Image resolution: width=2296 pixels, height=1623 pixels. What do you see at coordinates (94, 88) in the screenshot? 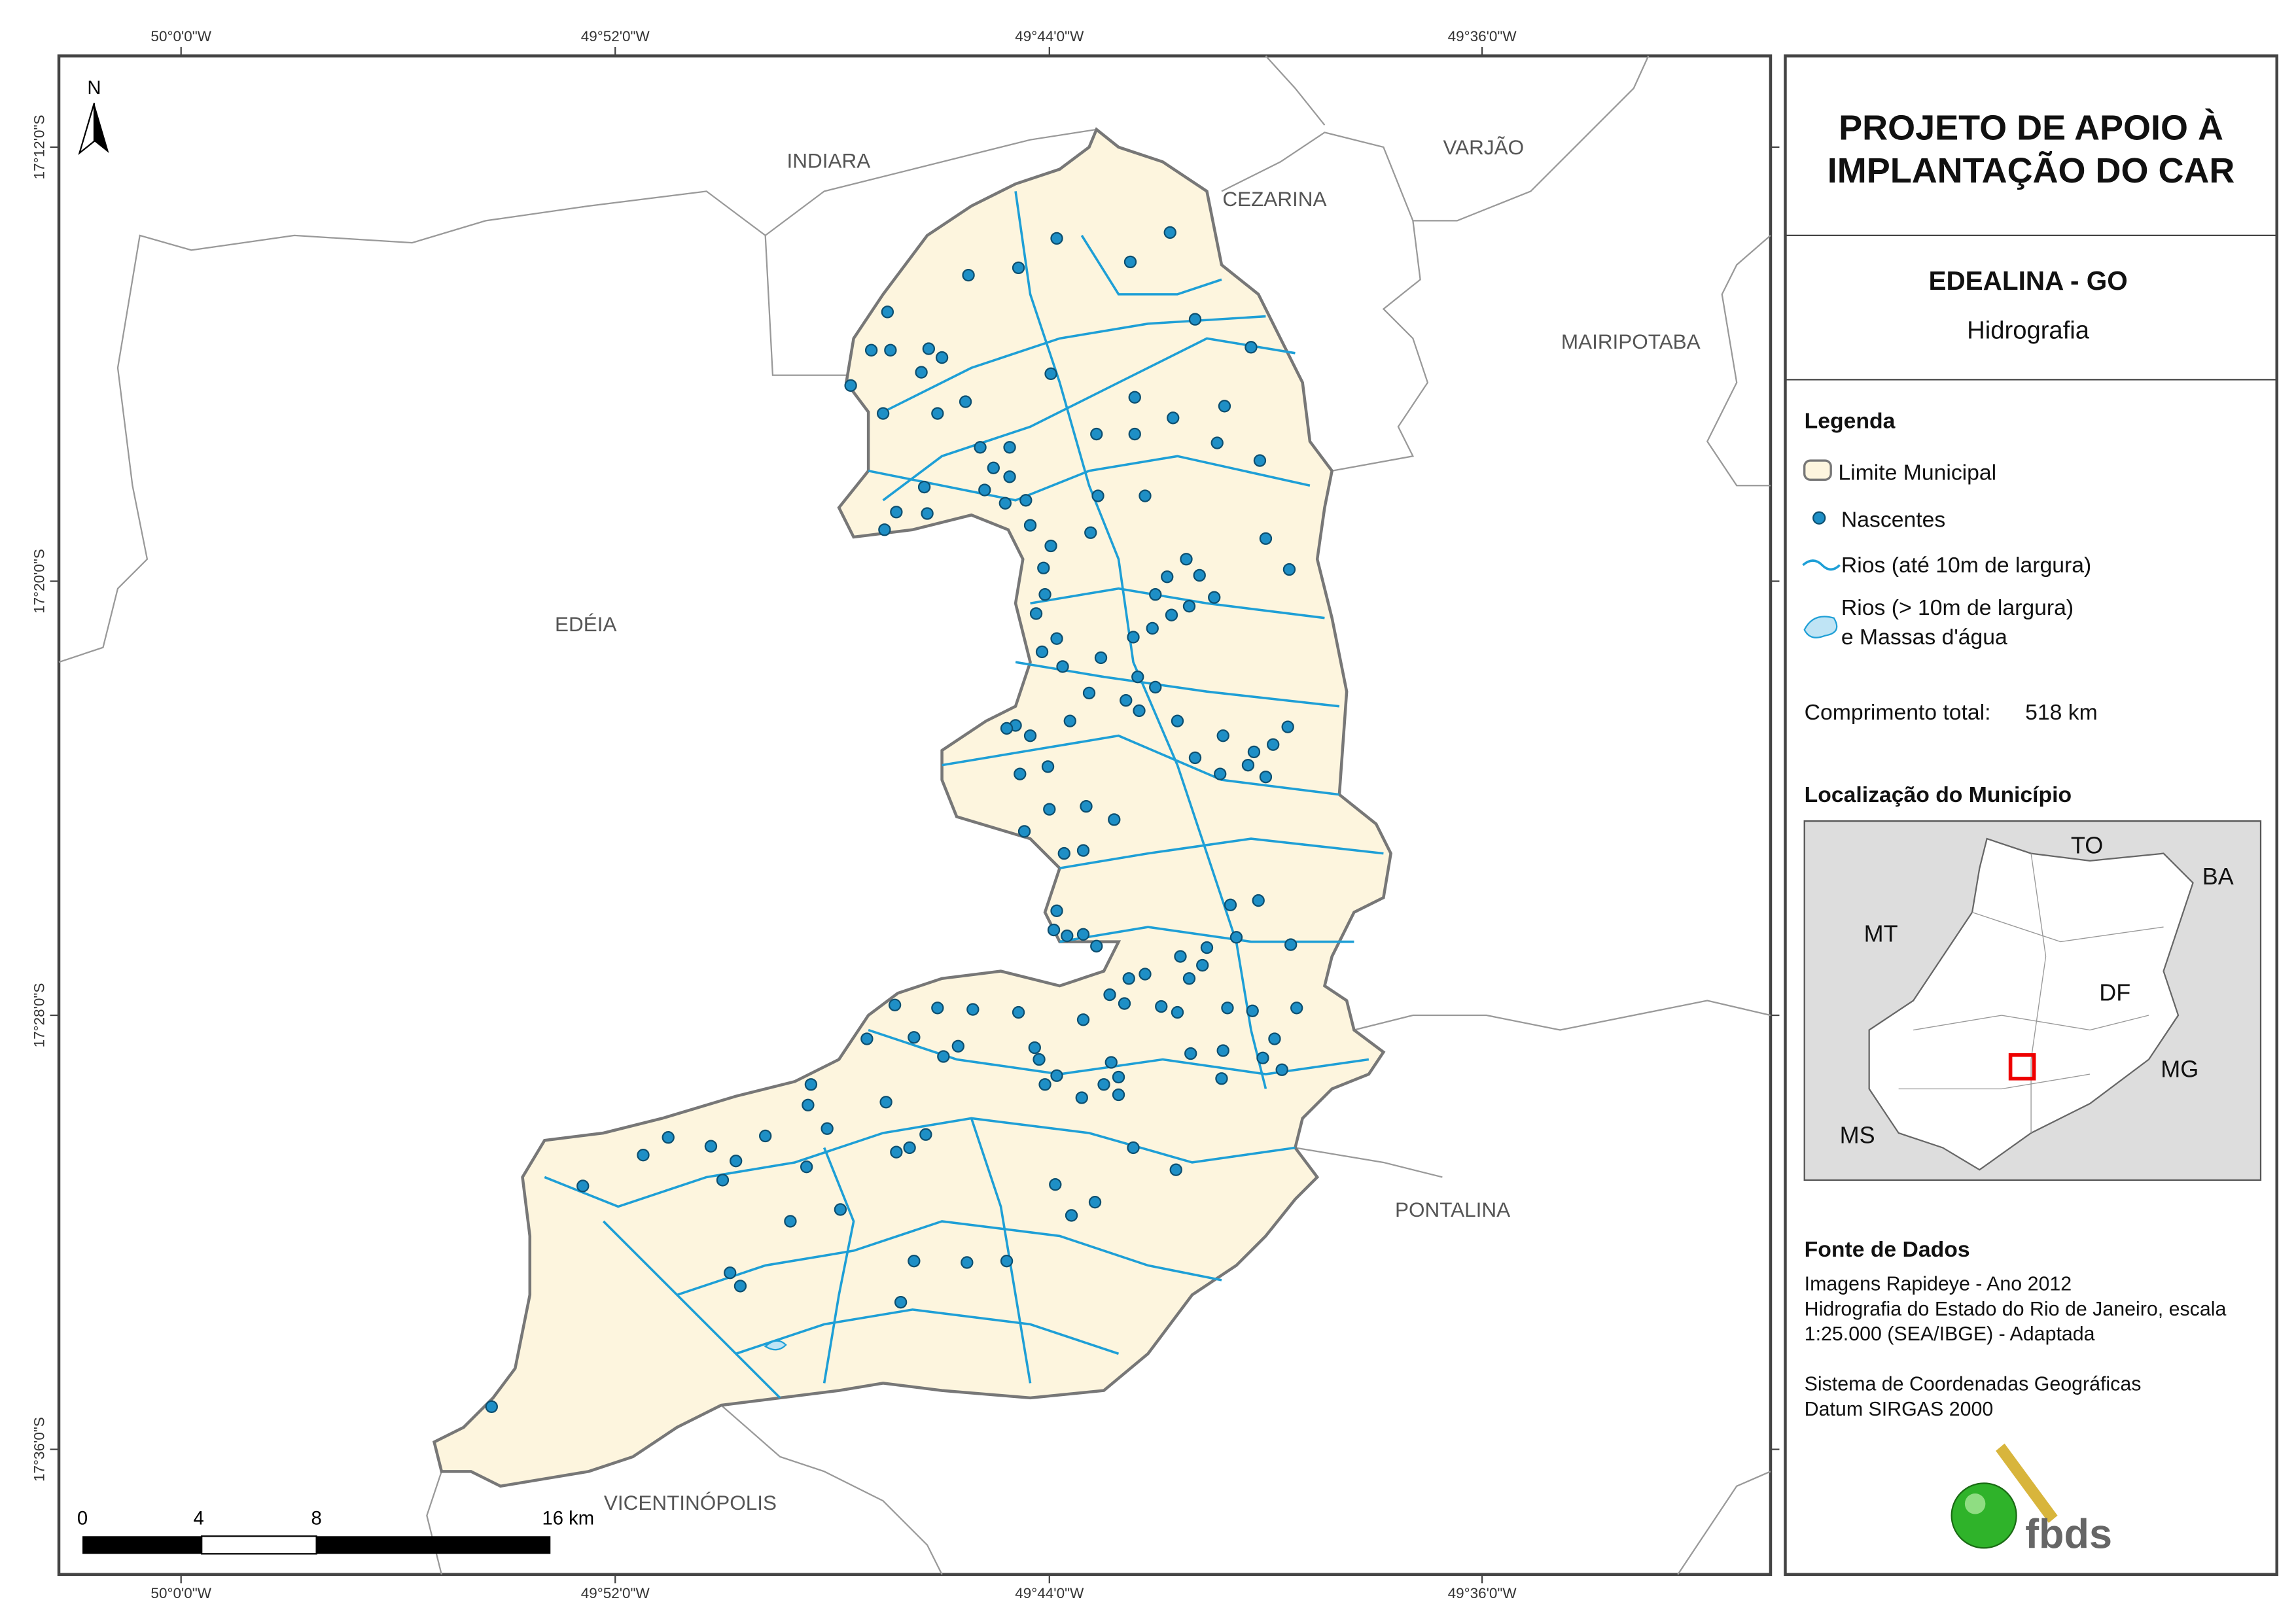
I see `north-label: N` at bounding box center [94, 88].